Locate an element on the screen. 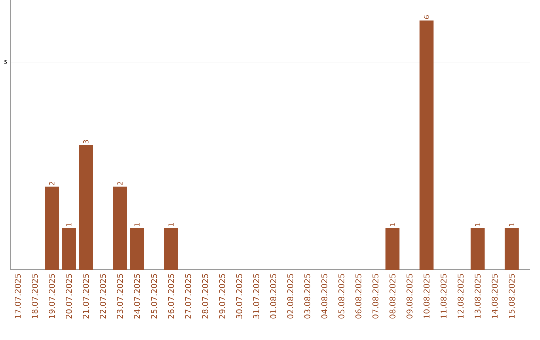 This screenshot has height=340, width=540. x-tick-label: 06.08.2025 is located at coordinates (359, 296).